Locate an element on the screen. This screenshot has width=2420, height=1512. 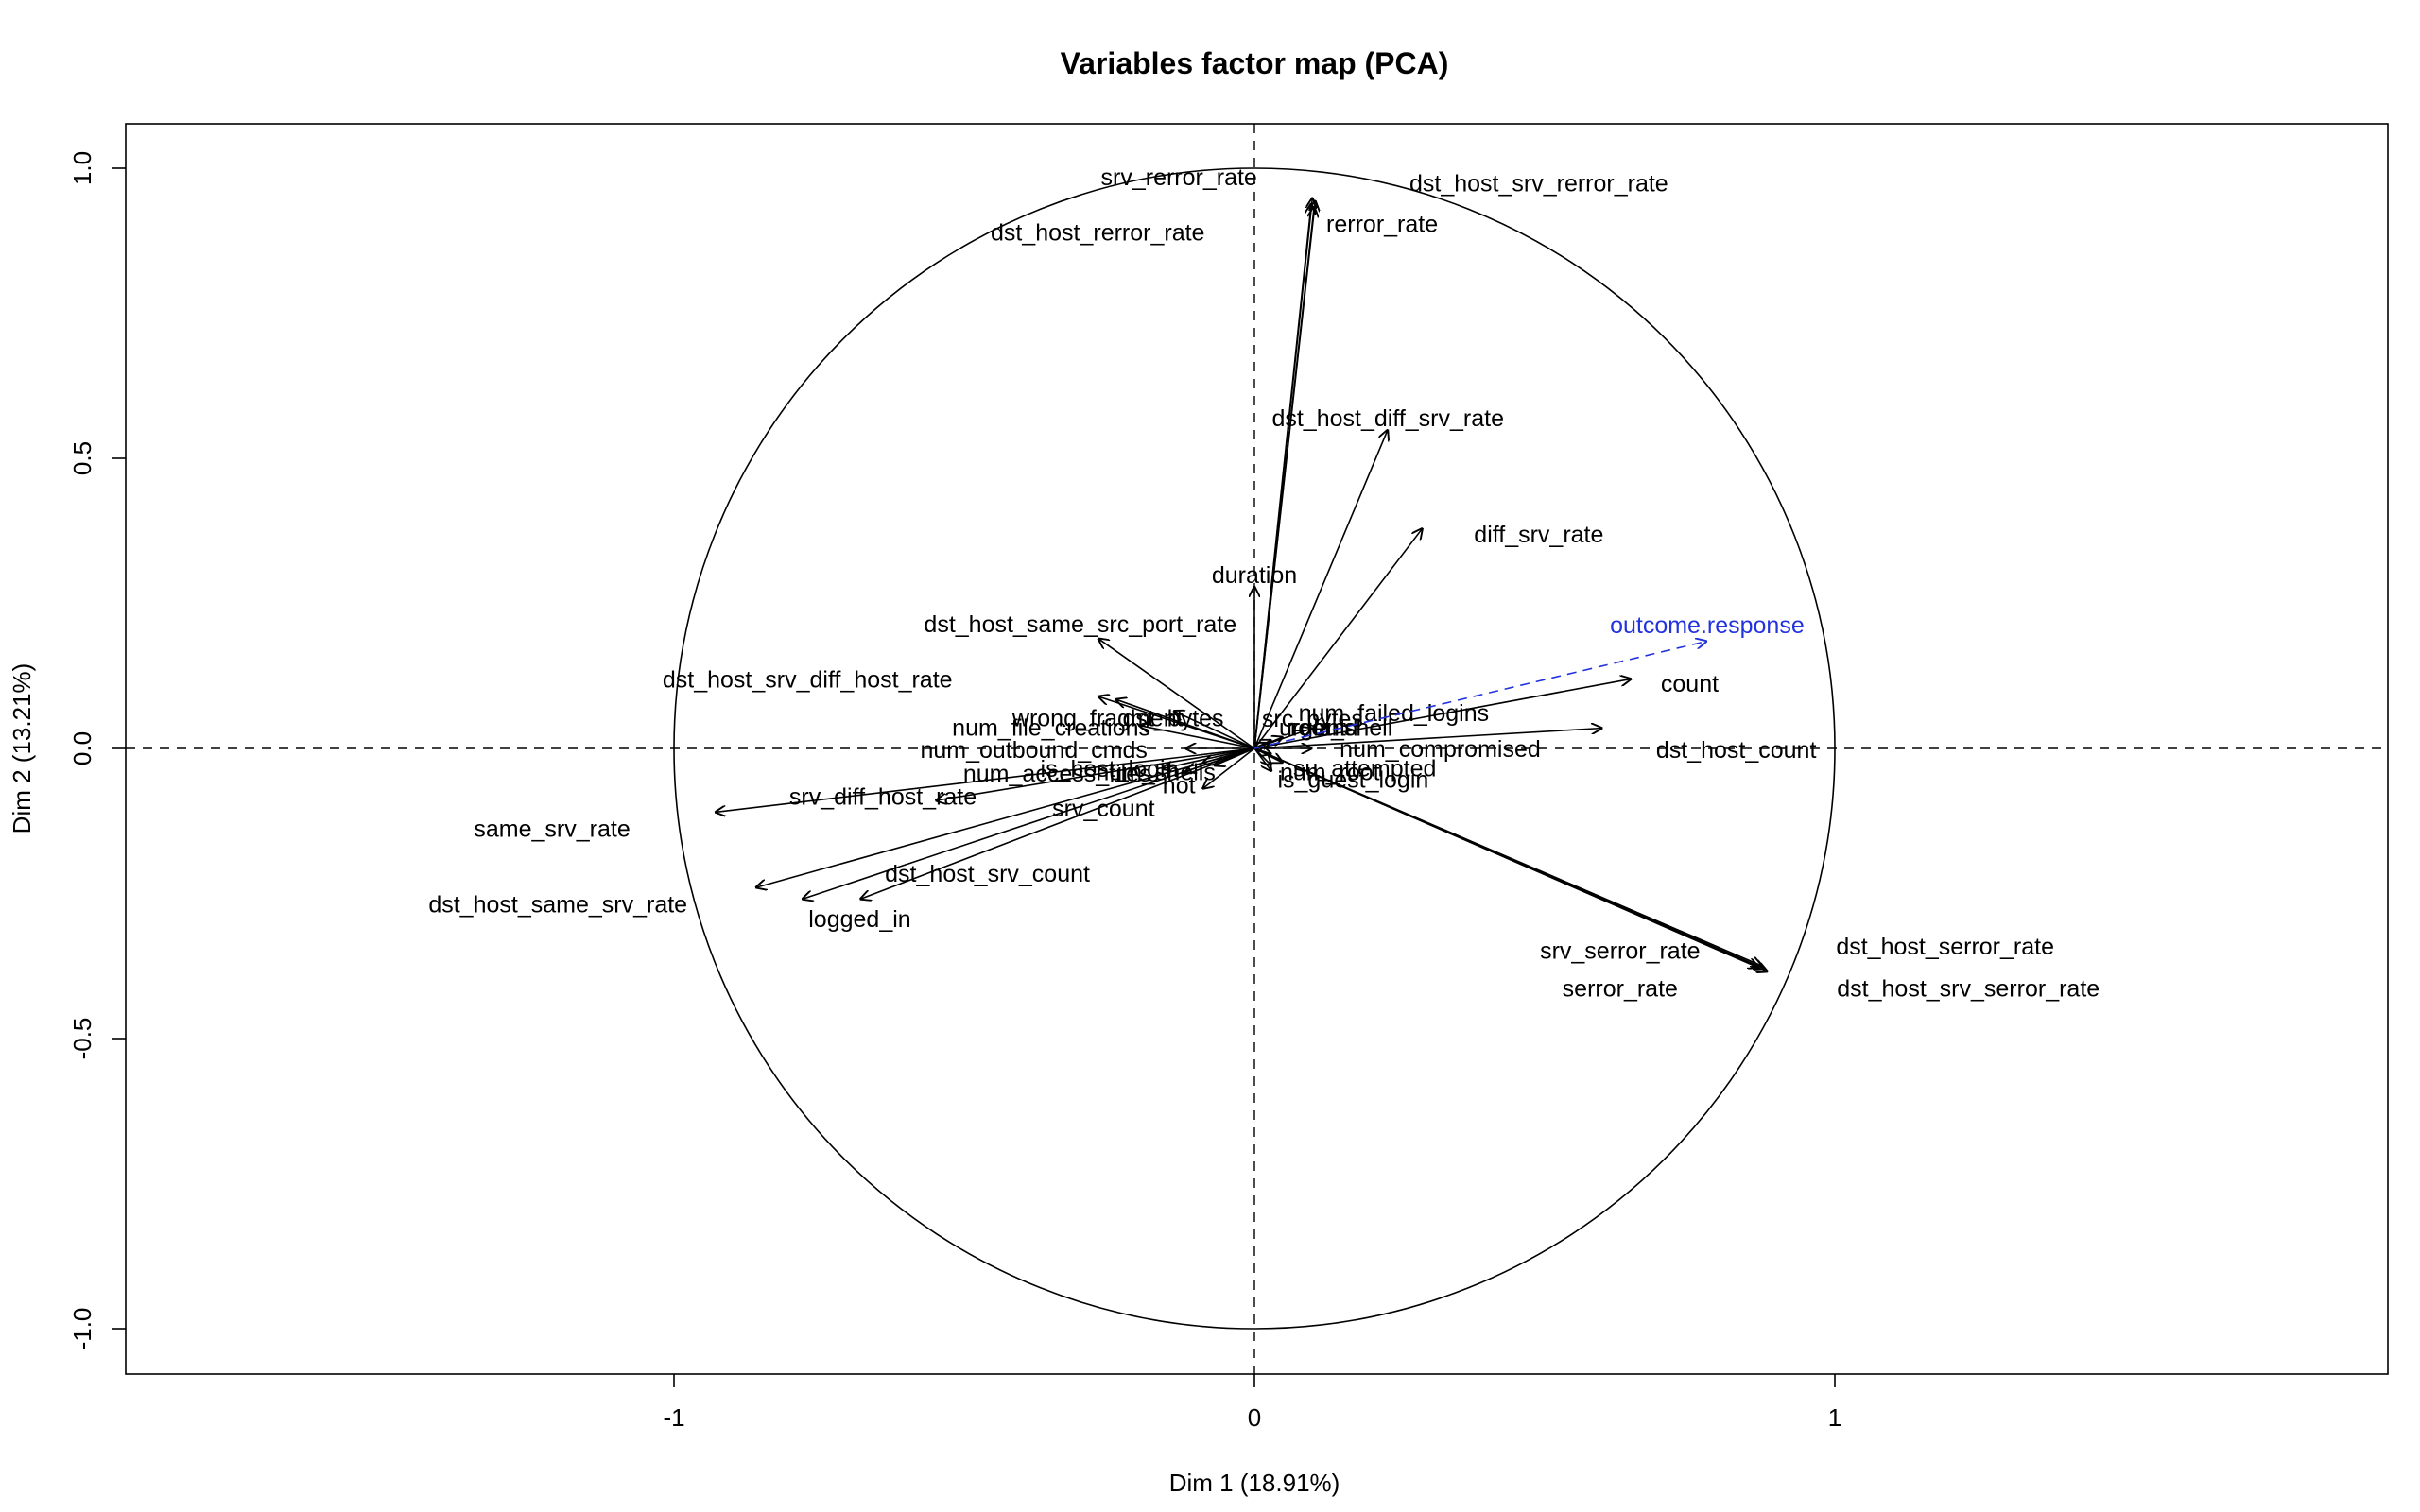
label-count: count is located at coordinates (1690, 684).